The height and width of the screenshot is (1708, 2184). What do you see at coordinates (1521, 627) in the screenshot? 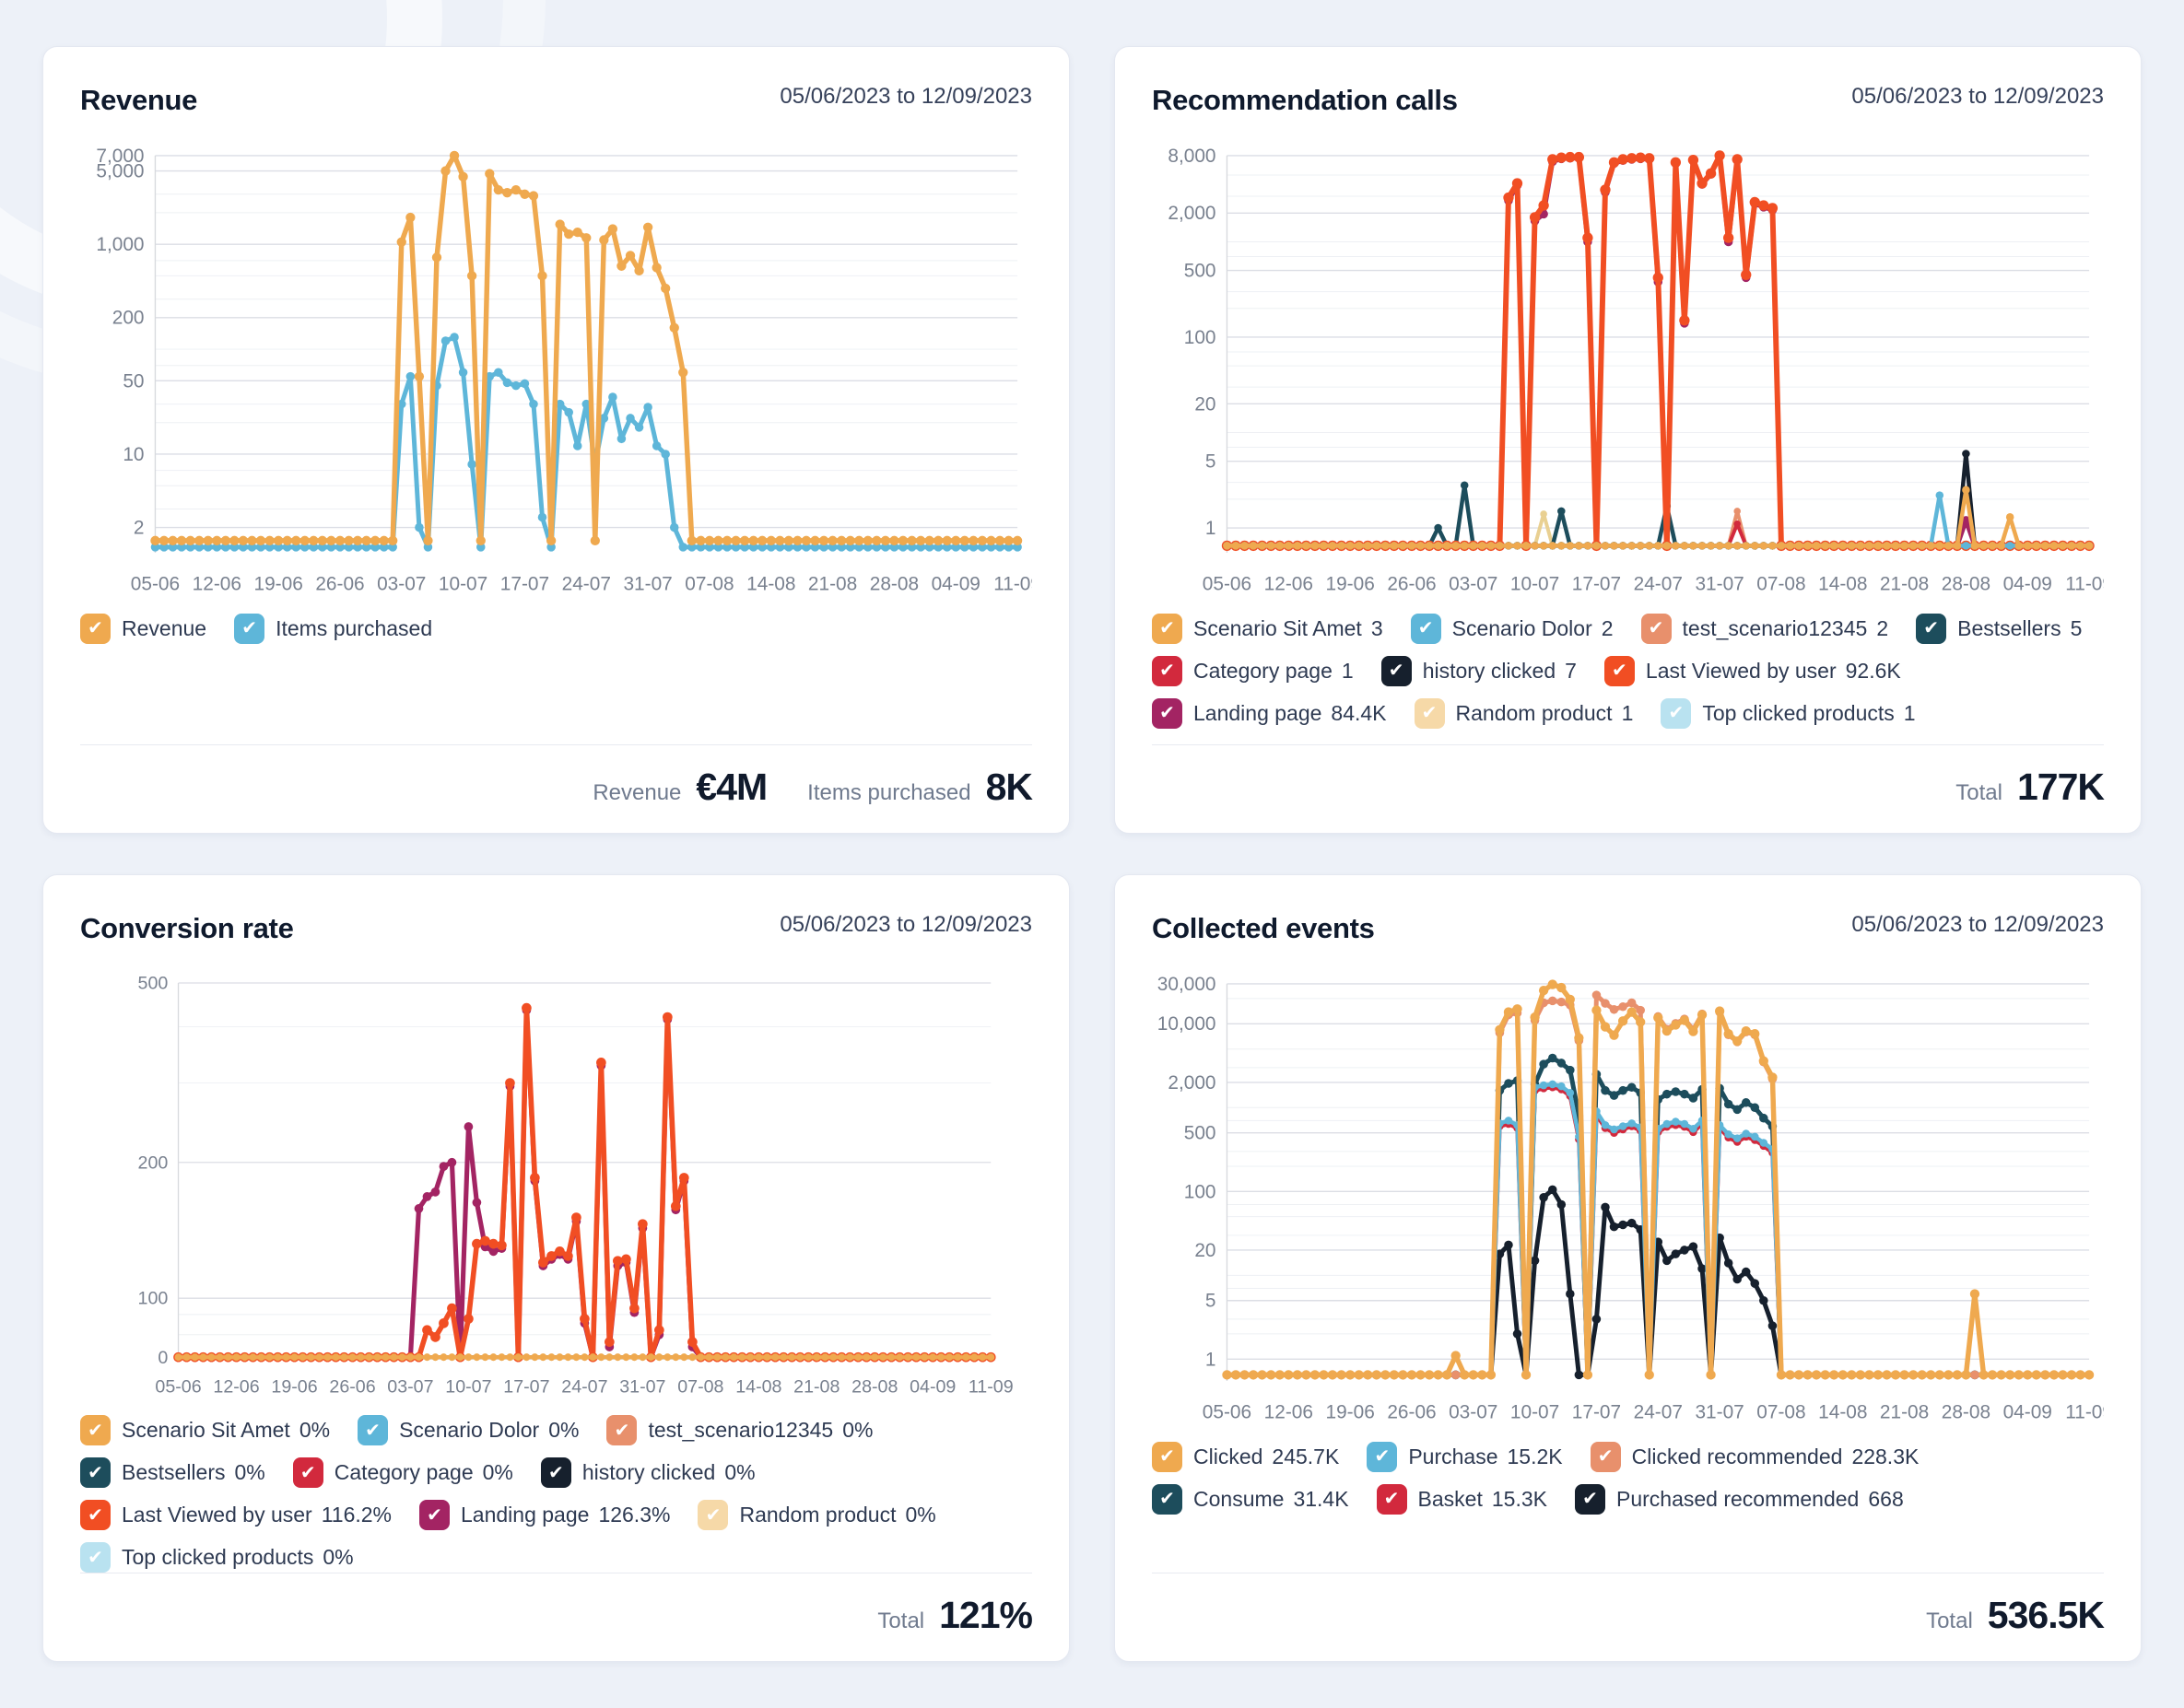
I see `legend-label: Scenario Dolor` at bounding box center [1521, 627].